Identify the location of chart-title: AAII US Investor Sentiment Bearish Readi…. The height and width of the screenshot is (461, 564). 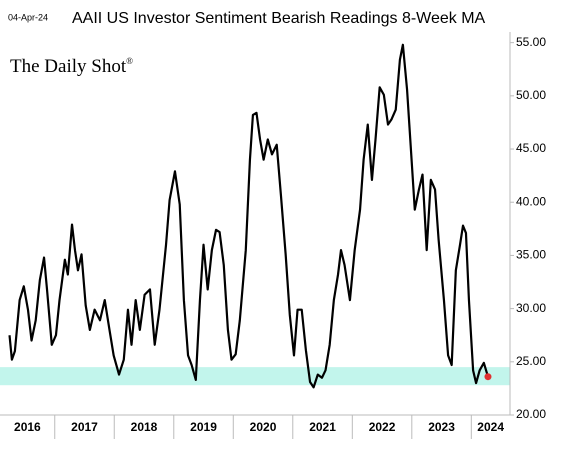
(279, 18).